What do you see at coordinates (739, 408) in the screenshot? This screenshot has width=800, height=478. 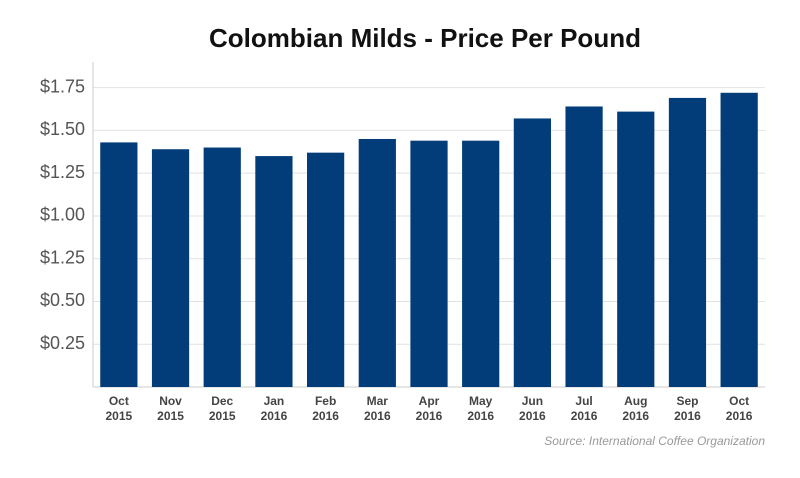 I see `x-tick-label: Oct 2016` at bounding box center [739, 408].